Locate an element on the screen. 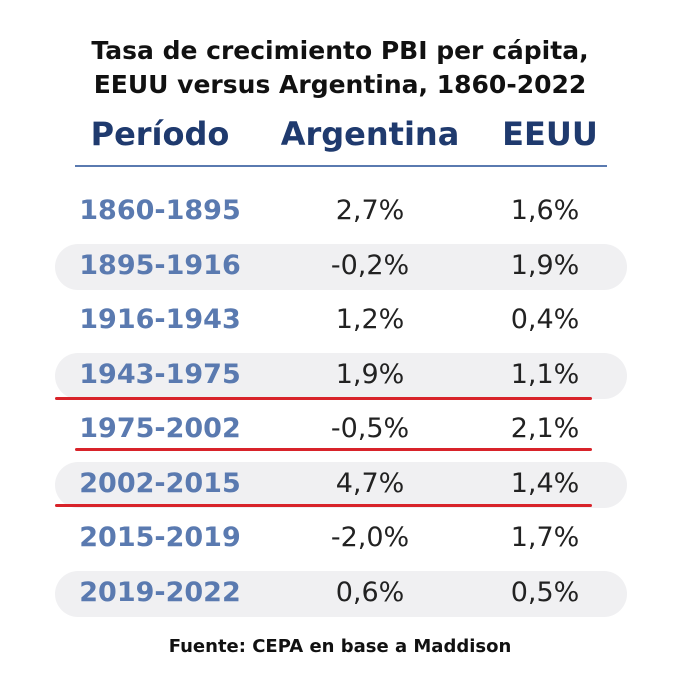 Image resolution: width=680 pixels, height=680 pixels. argentina-cell: 2,7% is located at coordinates (370, 210).